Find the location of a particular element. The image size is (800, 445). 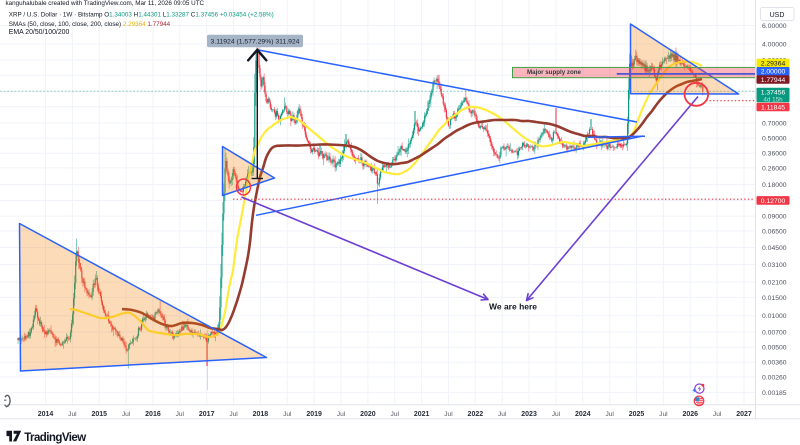

svg-text: 2015 is located at coordinates (99, 414).